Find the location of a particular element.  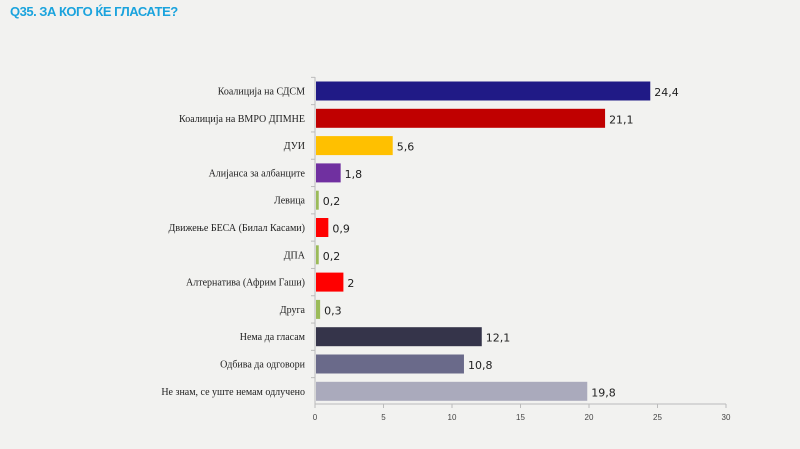

data-label: 21,1 is located at coordinates (621, 119).